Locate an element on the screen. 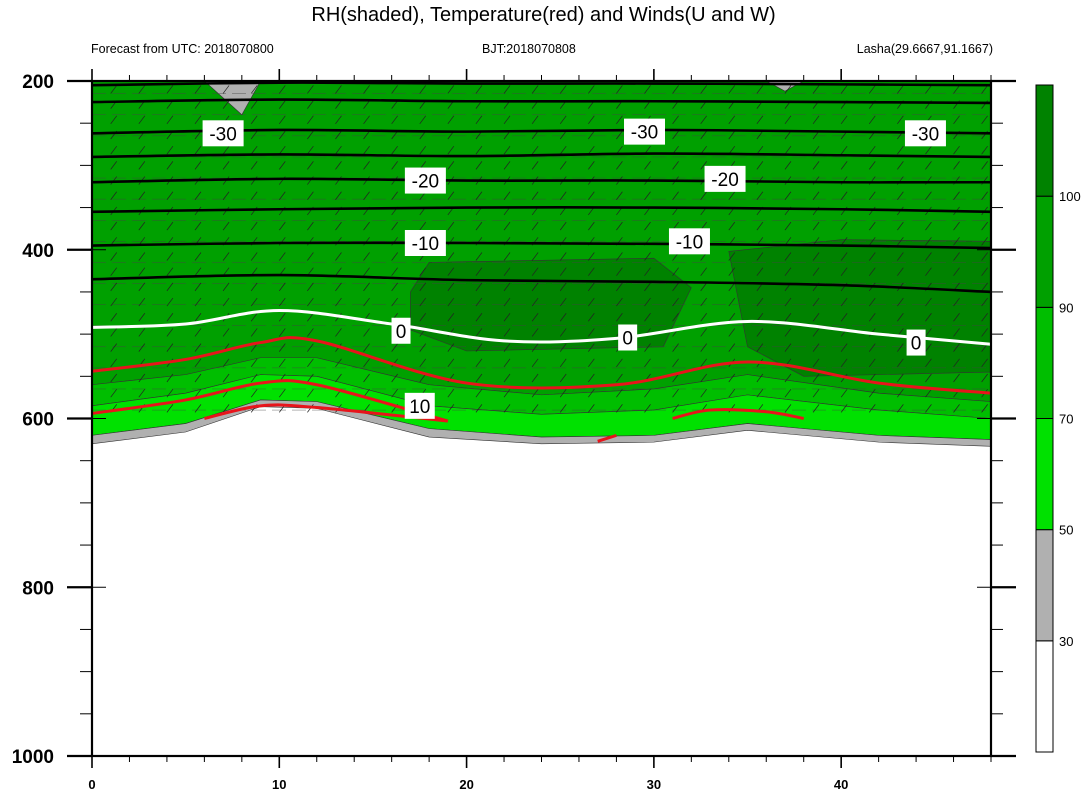 The width and height of the screenshot is (1087, 806). x-tick-label: 0 is located at coordinates (91, 784).